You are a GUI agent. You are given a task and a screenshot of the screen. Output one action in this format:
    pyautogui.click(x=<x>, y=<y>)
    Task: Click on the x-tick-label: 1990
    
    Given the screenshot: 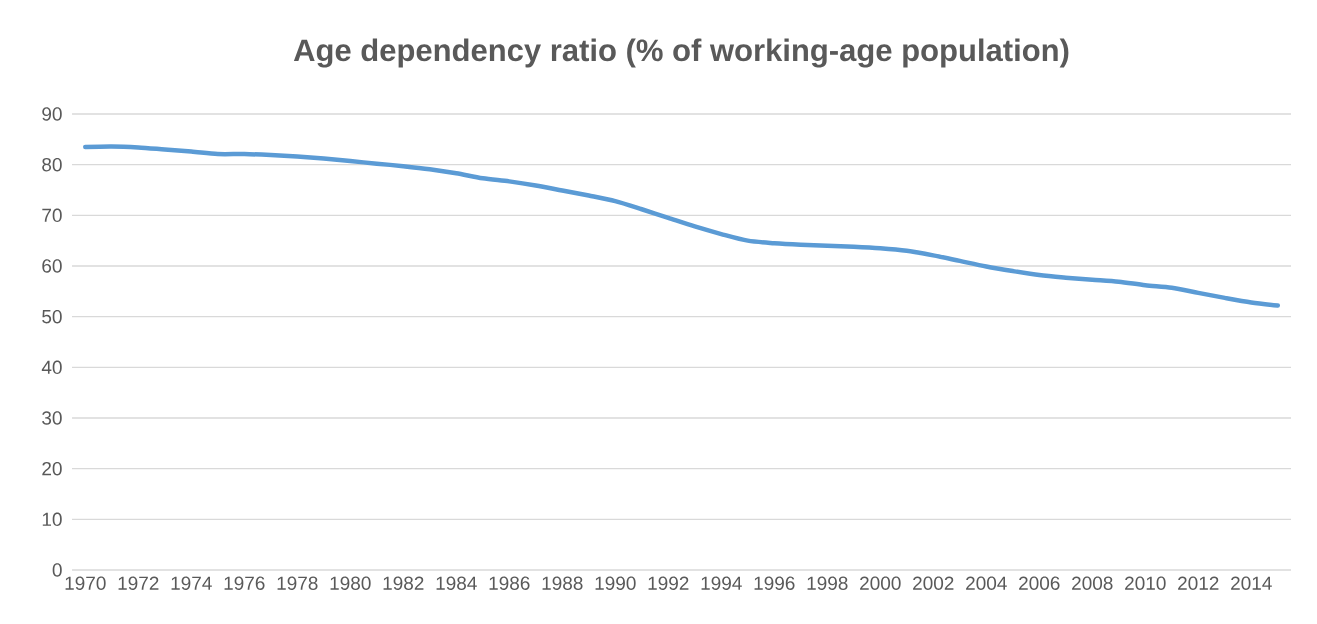 What is the action you would take?
    pyautogui.click(x=615, y=583)
    